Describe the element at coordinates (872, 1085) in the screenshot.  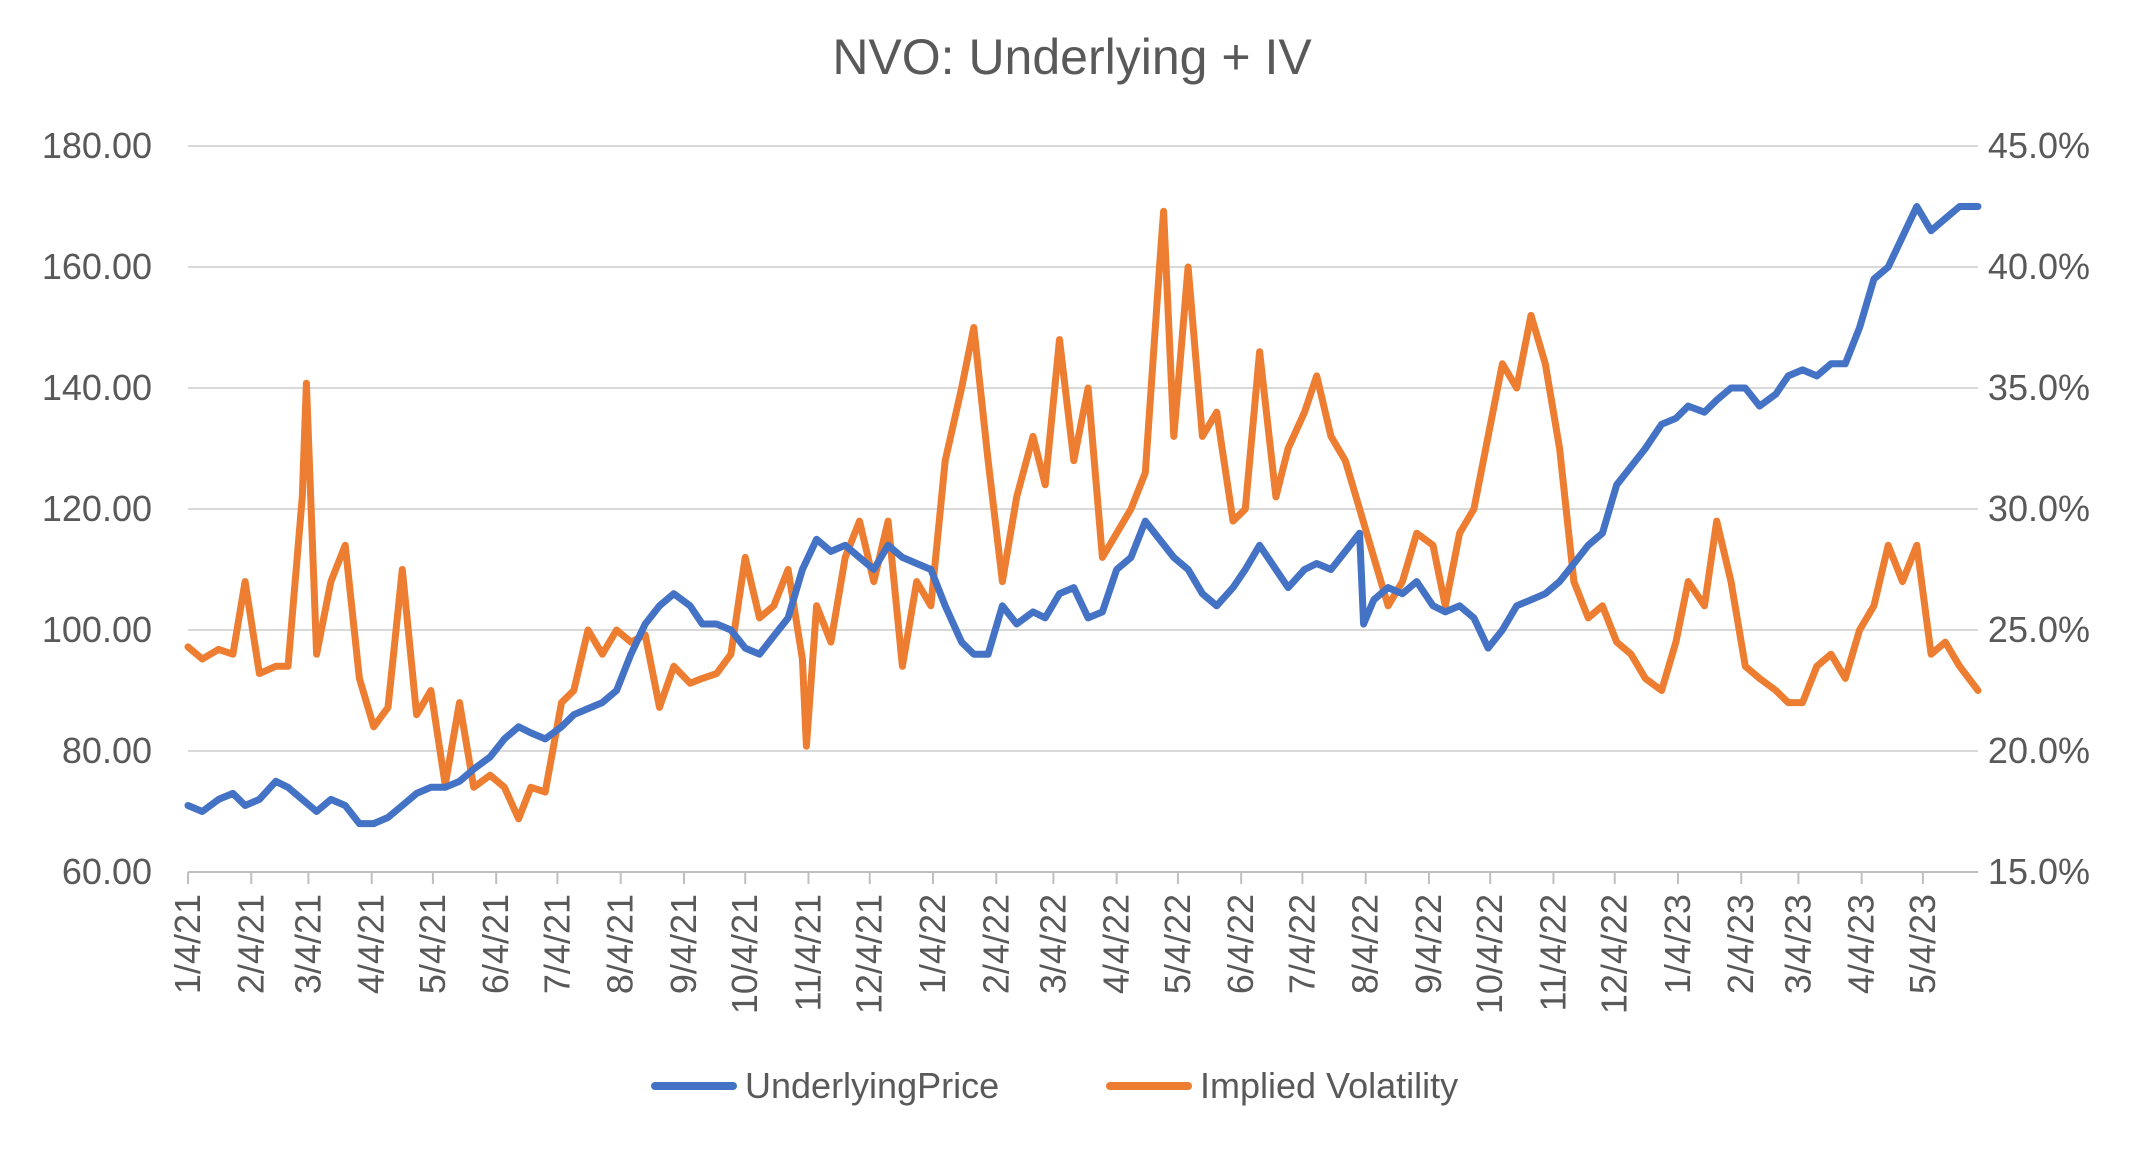
I see `legend-label: UnderlyingPrice` at that location.